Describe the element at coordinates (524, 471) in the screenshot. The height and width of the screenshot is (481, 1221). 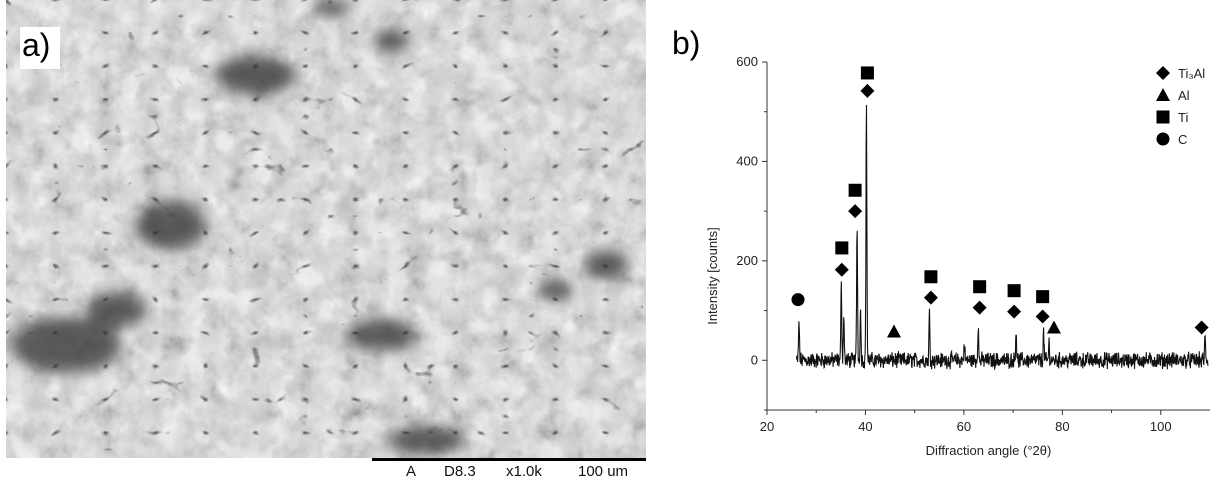
I see `sem-magnification: x1.0k` at that location.